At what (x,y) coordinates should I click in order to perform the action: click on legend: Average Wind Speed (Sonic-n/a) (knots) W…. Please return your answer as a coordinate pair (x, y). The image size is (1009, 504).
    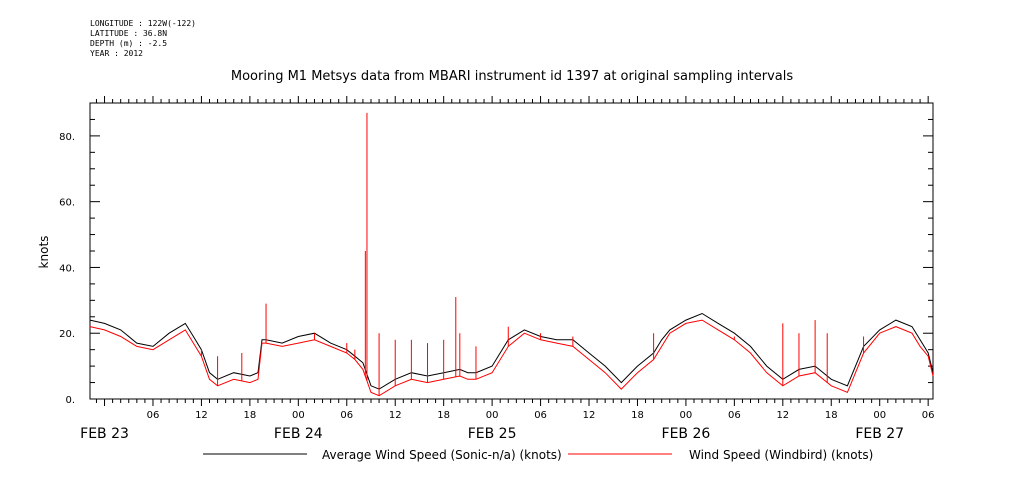
    Looking at the image, I should click on (538, 455).